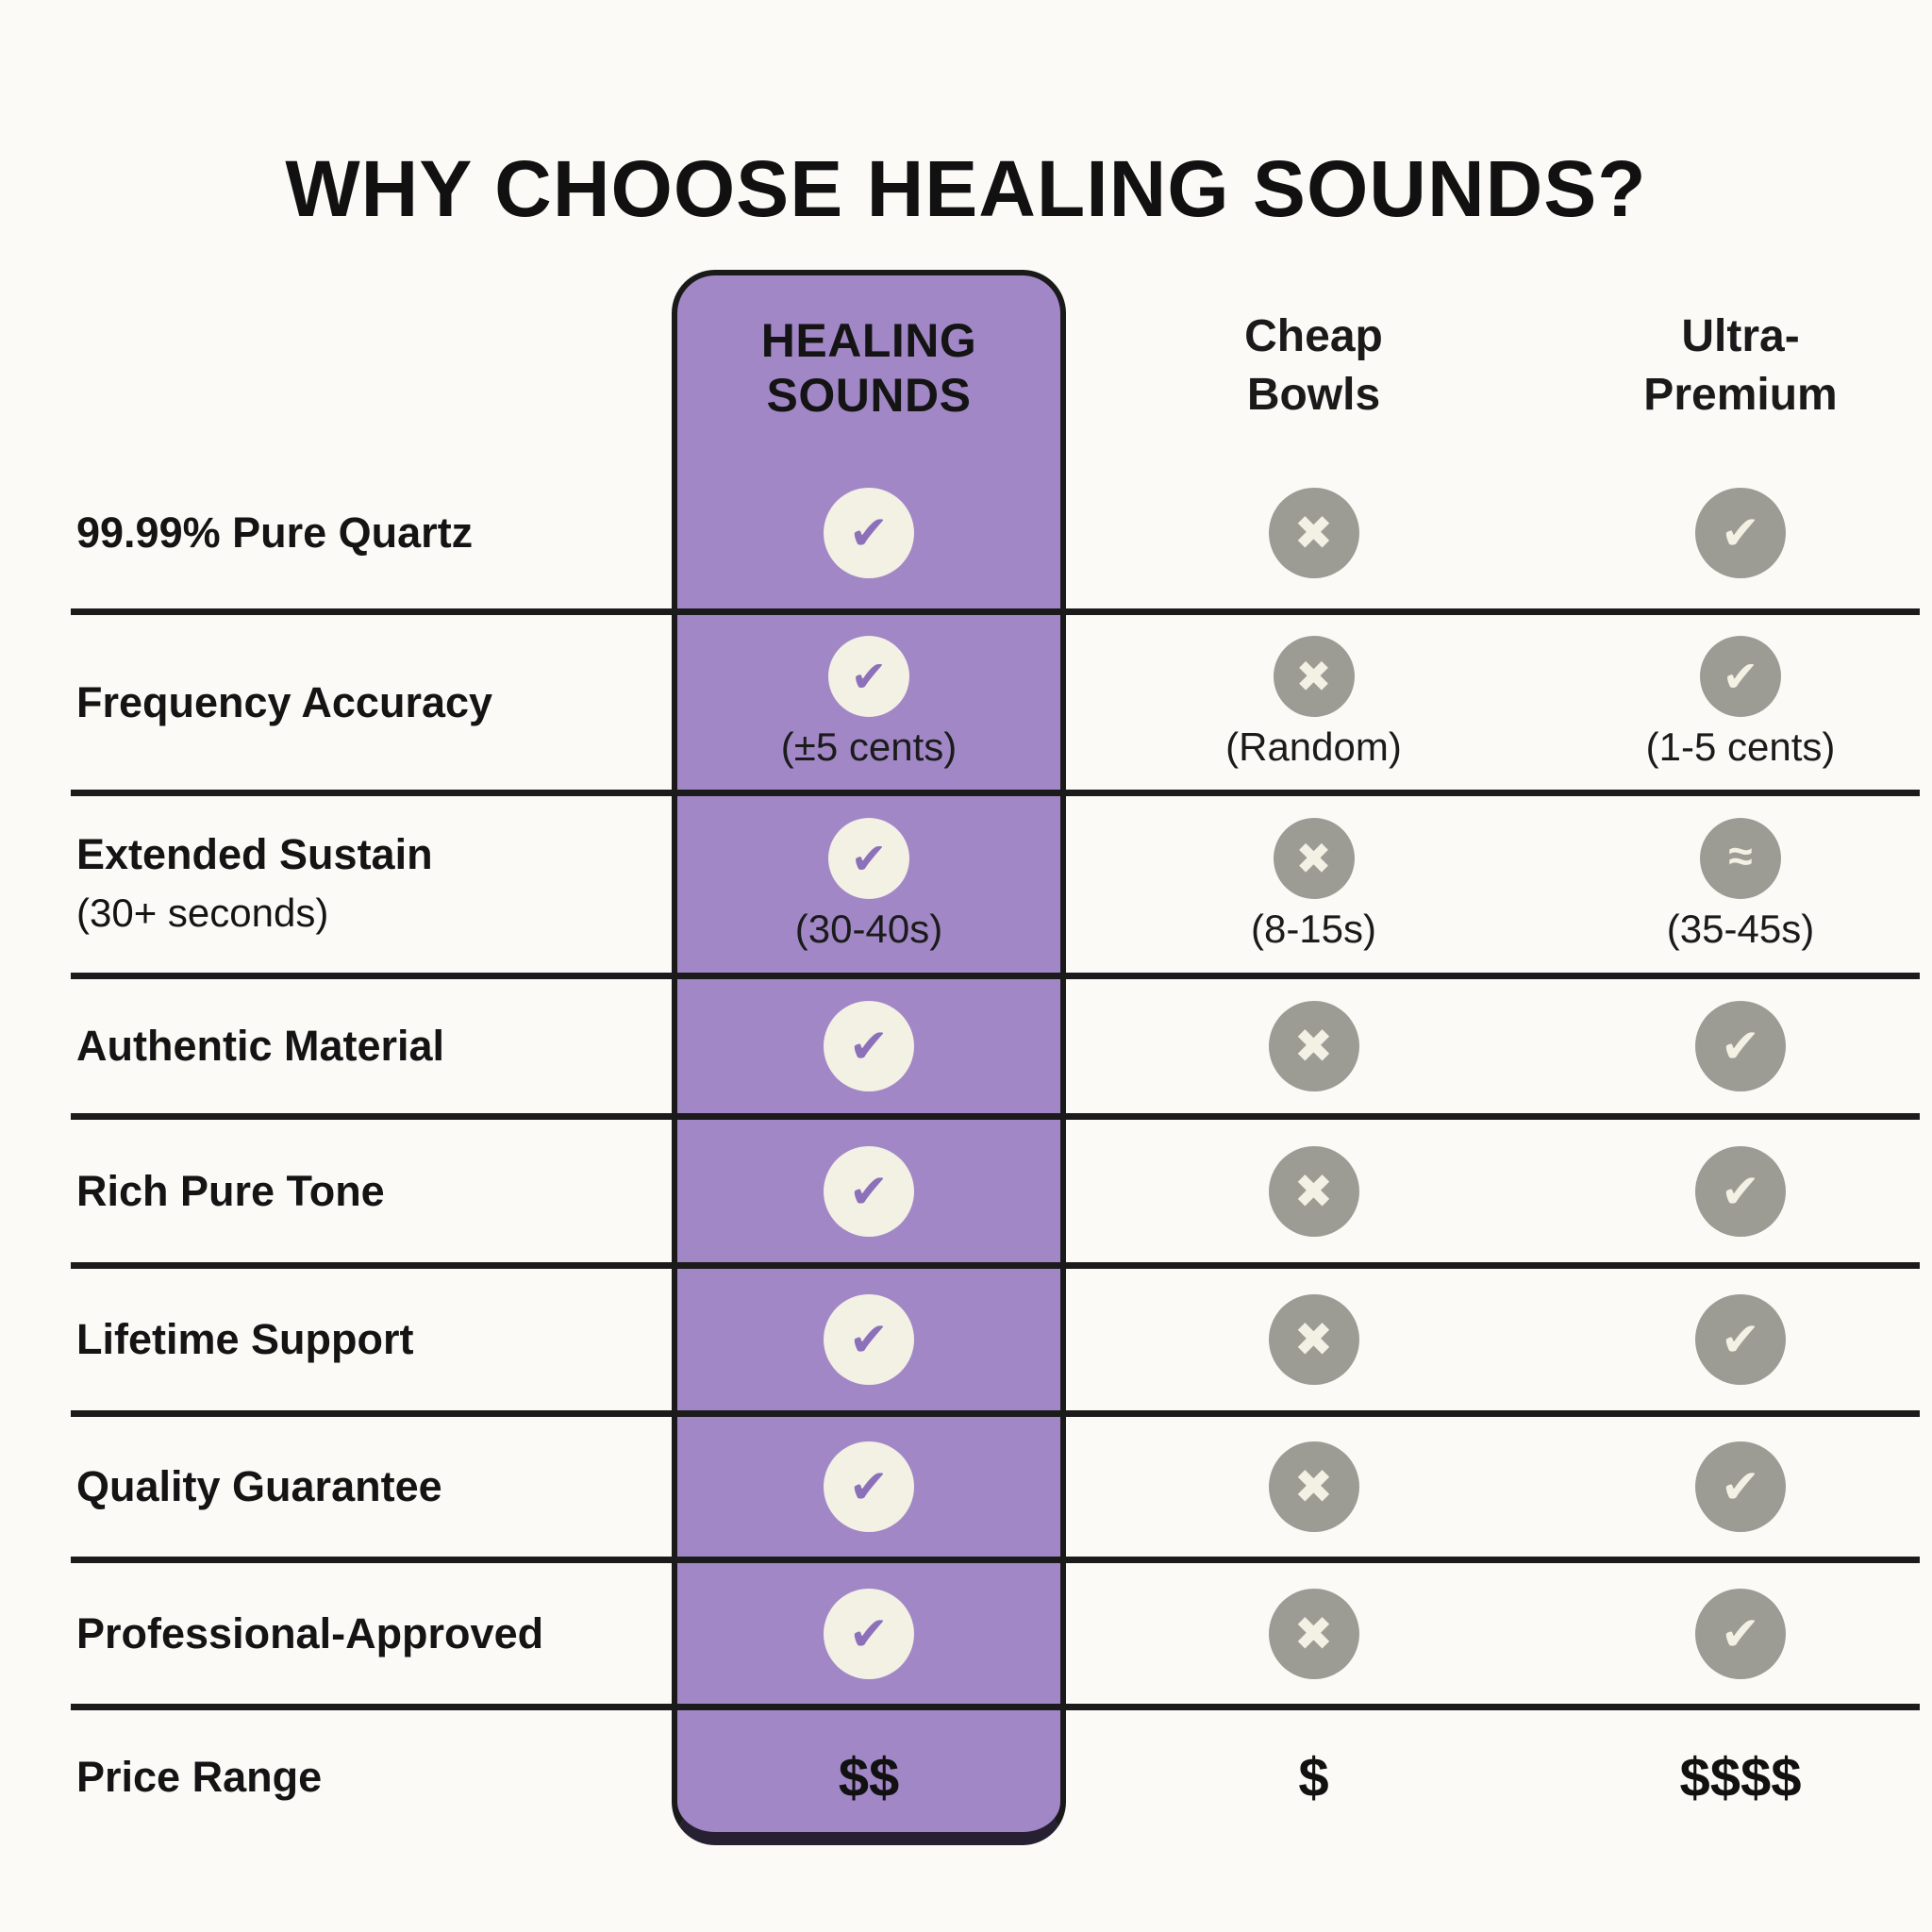  I want to click on row-label: 99.99% Pure Quartz, so click(275, 533).